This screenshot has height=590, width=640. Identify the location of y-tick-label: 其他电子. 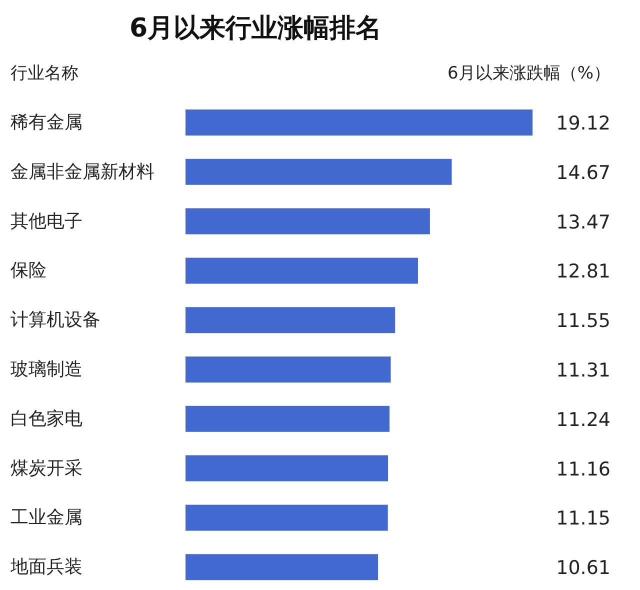
(46, 221).